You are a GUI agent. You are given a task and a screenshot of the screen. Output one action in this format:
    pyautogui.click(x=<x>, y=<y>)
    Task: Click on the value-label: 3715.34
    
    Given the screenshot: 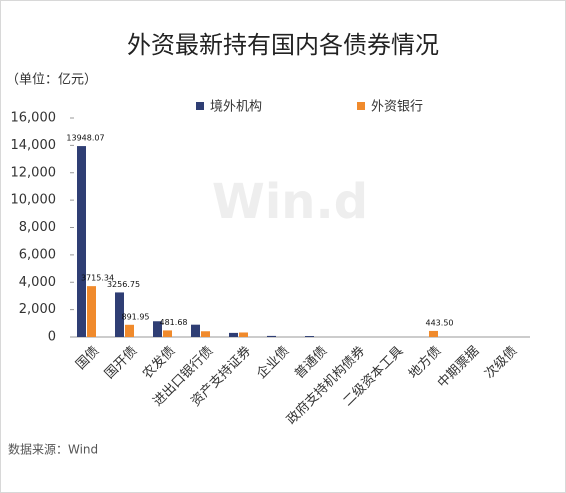 What is the action you would take?
    pyautogui.click(x=97, y=278)
    